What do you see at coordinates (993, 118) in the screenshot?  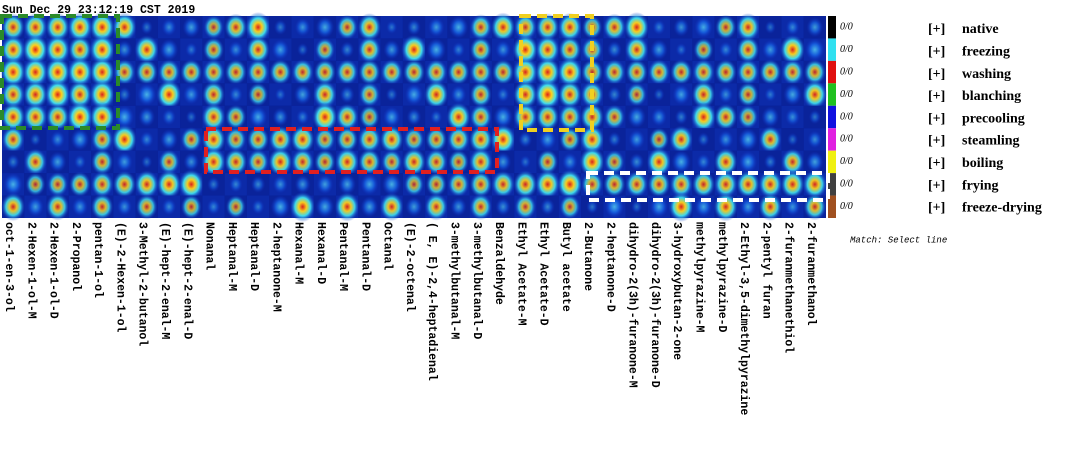 I see `legend-name: precooling` at bounding box center [993, 118].